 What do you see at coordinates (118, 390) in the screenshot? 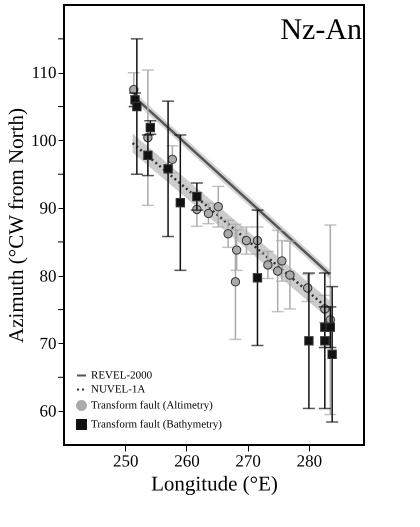
I see `legend-label: NUVEL-1A` at bounding box center [118, 390].